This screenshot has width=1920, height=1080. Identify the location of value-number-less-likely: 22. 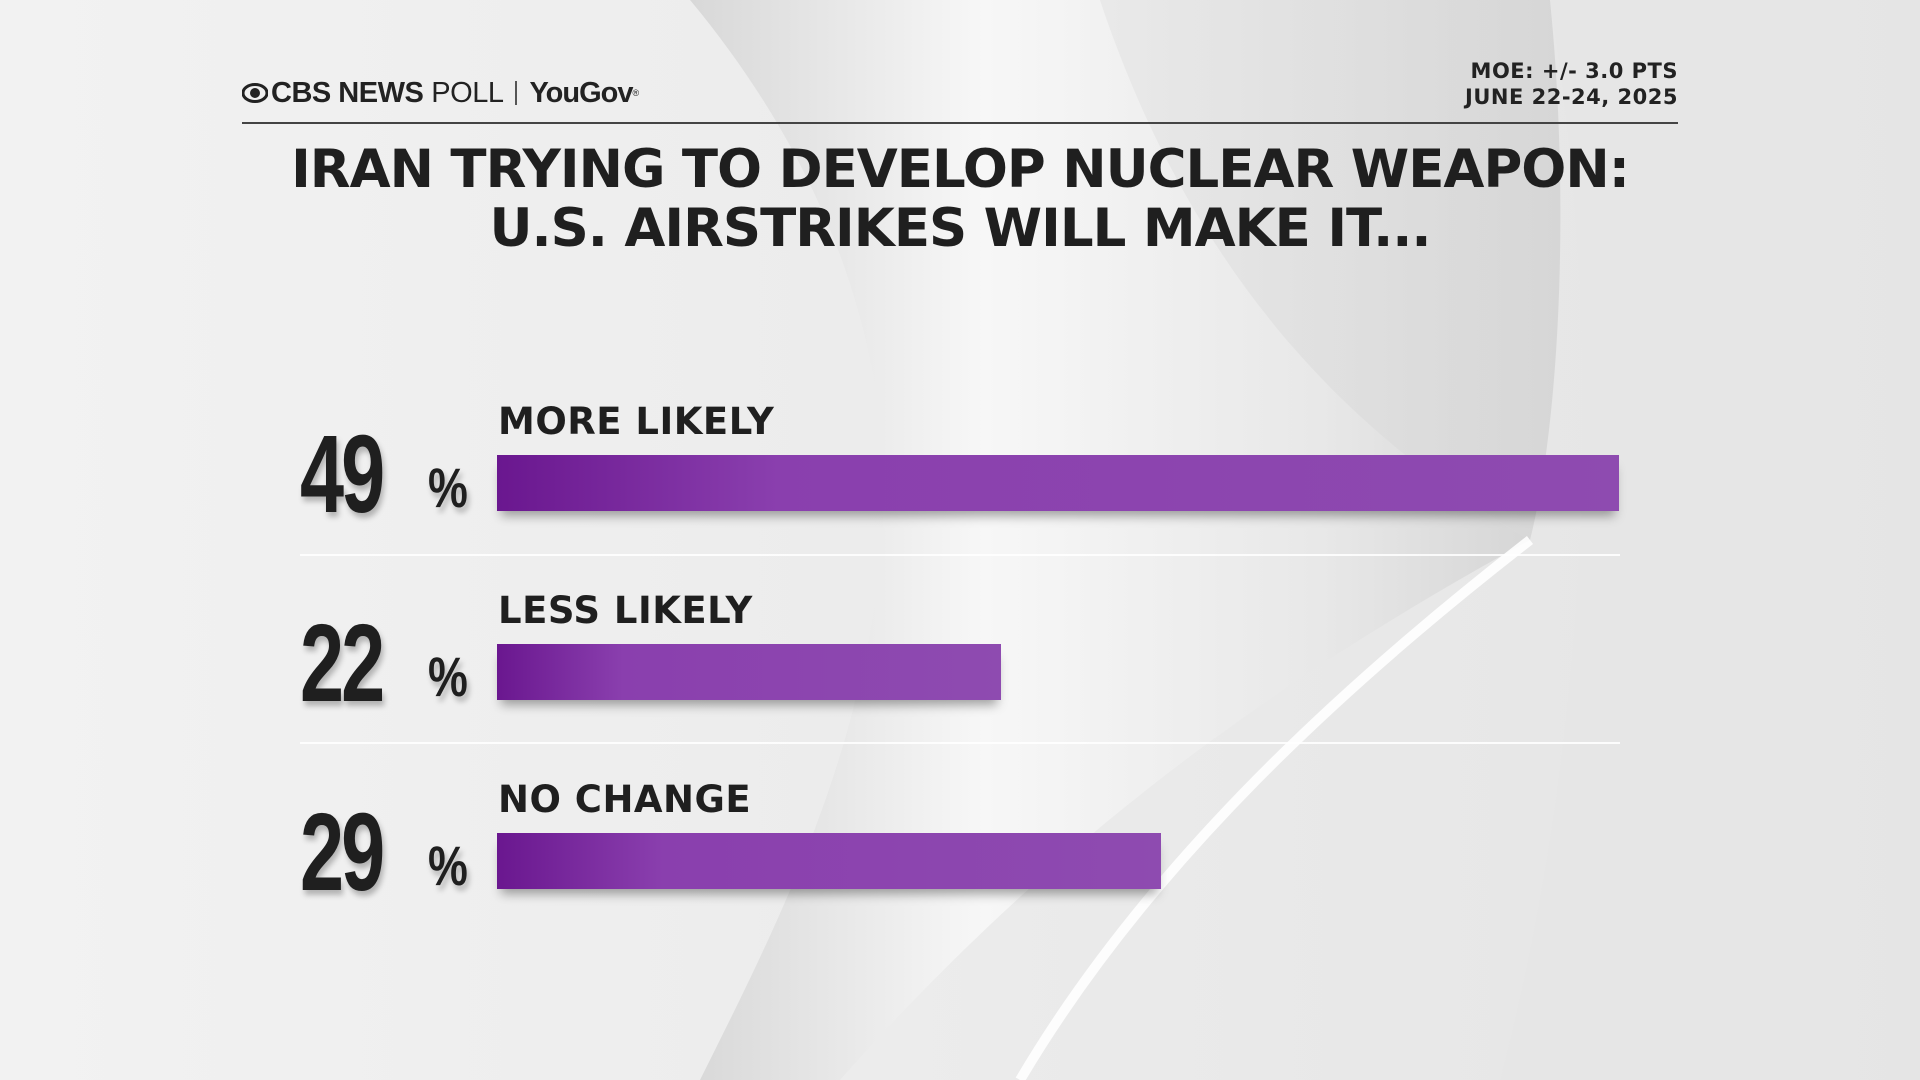
(342, 663).